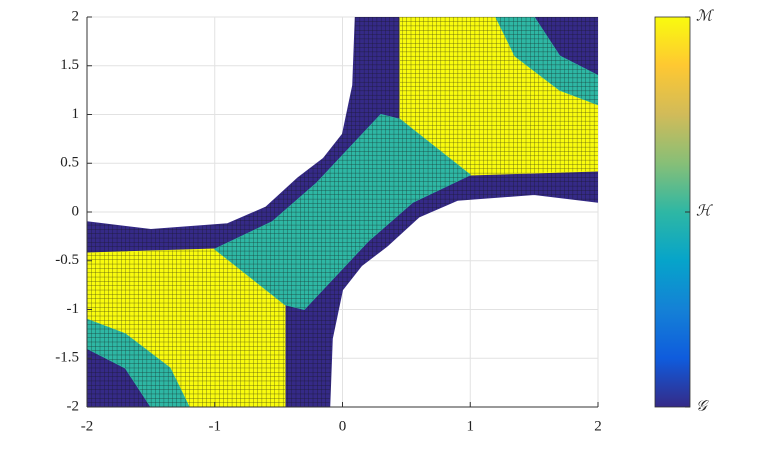 This screenshot has height=462, width=762. What do you see at coordinates (702, 406) in the screenshot?
I see `colorbar-tick-label: 𝒢` at bounding box center [702, 406].